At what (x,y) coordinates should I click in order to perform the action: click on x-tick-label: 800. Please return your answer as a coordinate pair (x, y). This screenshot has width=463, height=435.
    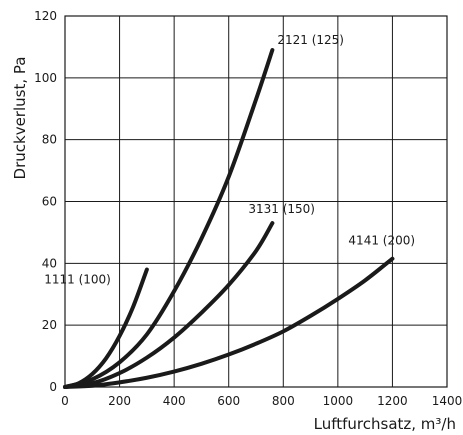
    Looking at the image, I should click on (283, 401).